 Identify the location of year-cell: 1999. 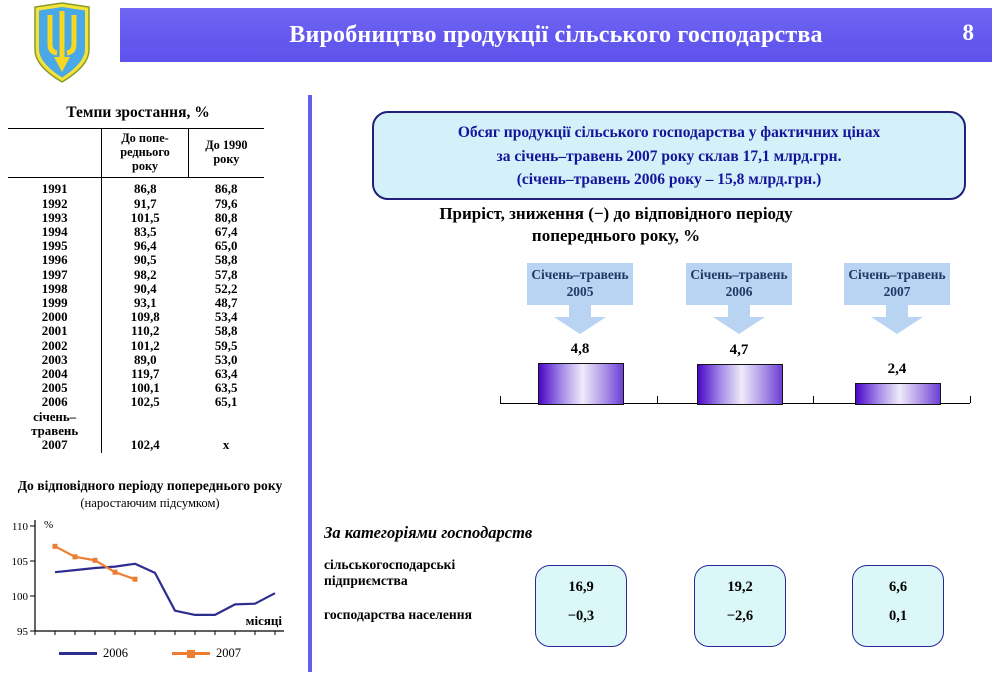
(55, 303).